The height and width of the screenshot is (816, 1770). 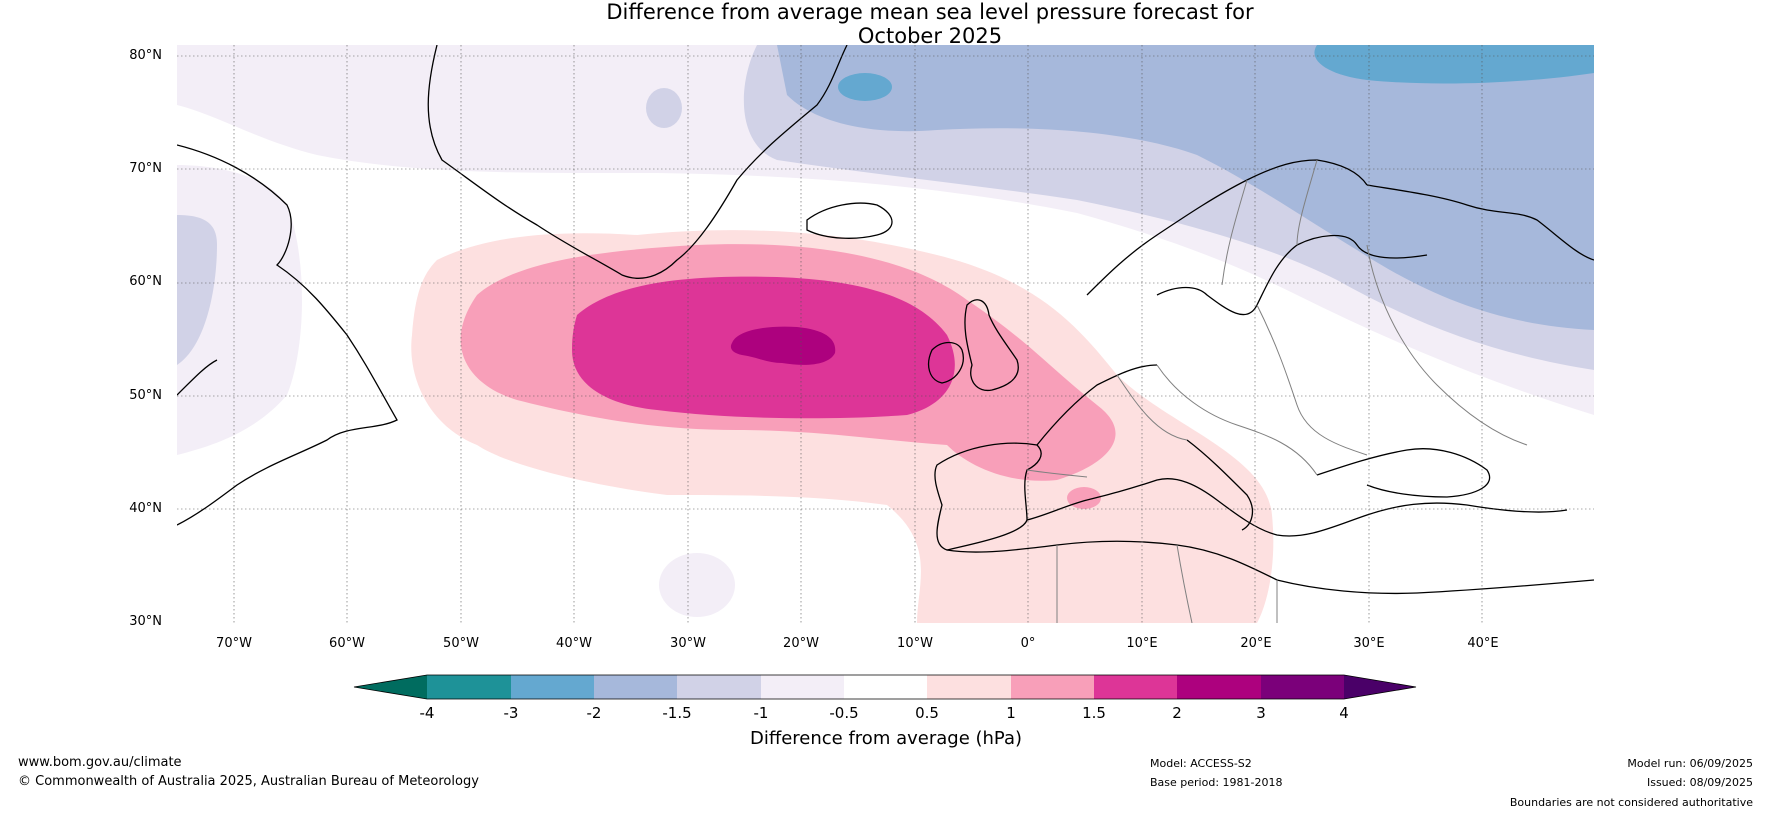 I want to click on lon-label-0: 0°, so click(x=1028, y=643).